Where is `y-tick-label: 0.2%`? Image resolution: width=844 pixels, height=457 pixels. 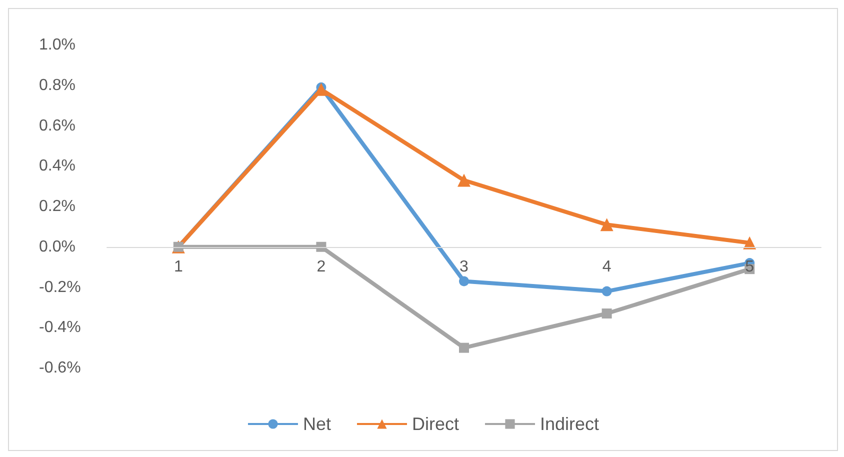 y-tick-label: 0.2% is located at coordinates (57, 206).